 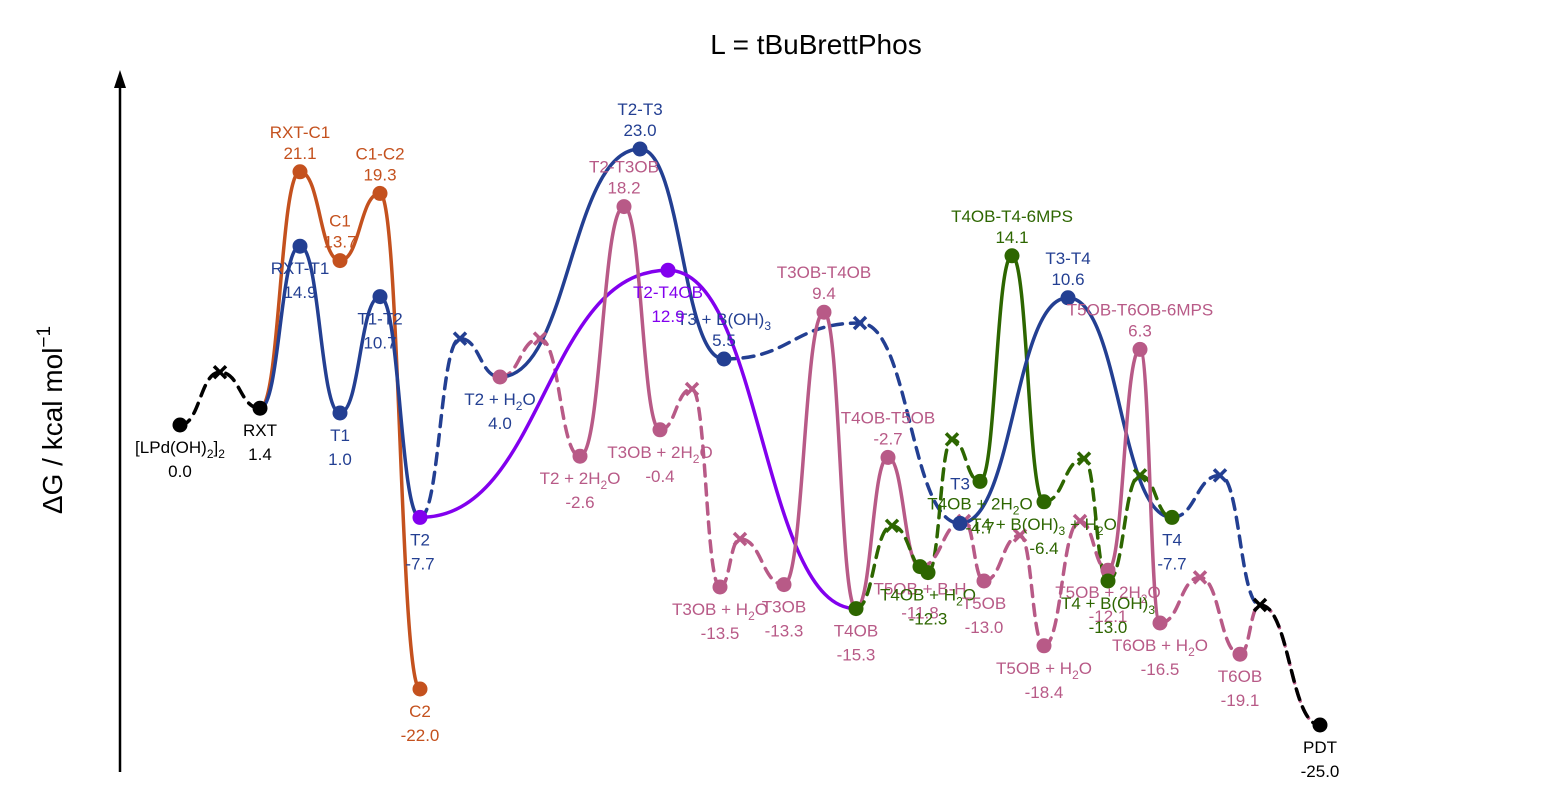 What do you see at coordinates (784, 585) in the screenshot?
I see `dot-t3ob` at bounding box center [784, 585].